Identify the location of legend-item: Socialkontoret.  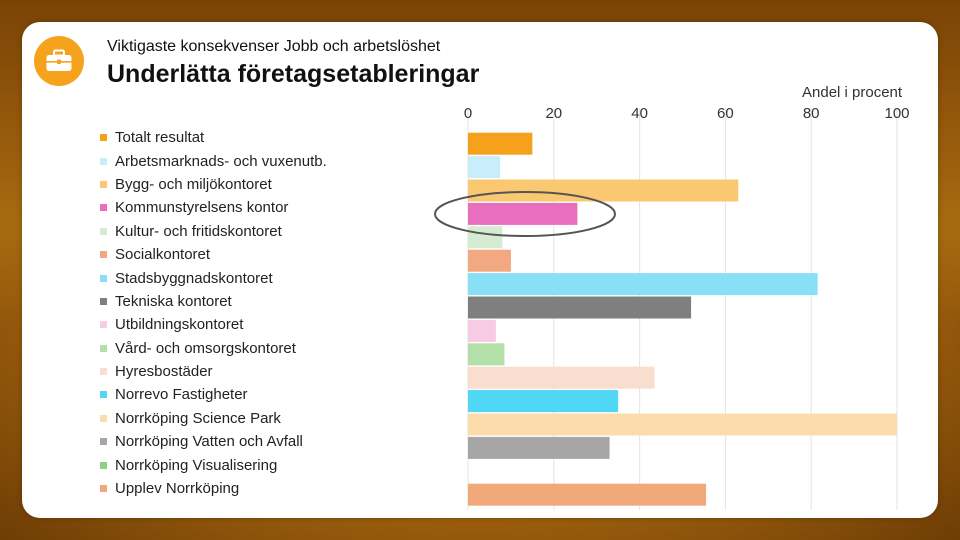
(213, 254).